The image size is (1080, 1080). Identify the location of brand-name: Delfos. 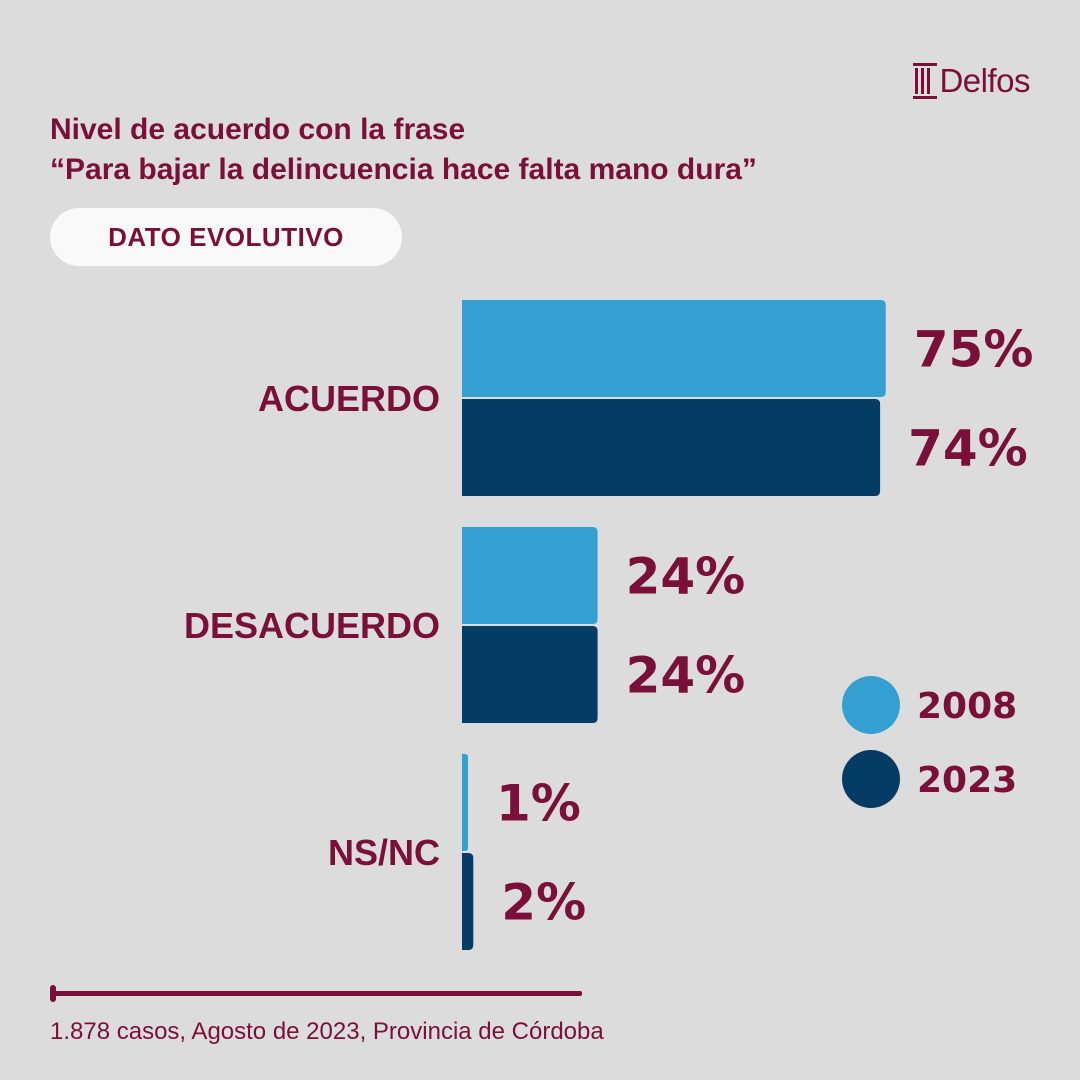
(984, 80).